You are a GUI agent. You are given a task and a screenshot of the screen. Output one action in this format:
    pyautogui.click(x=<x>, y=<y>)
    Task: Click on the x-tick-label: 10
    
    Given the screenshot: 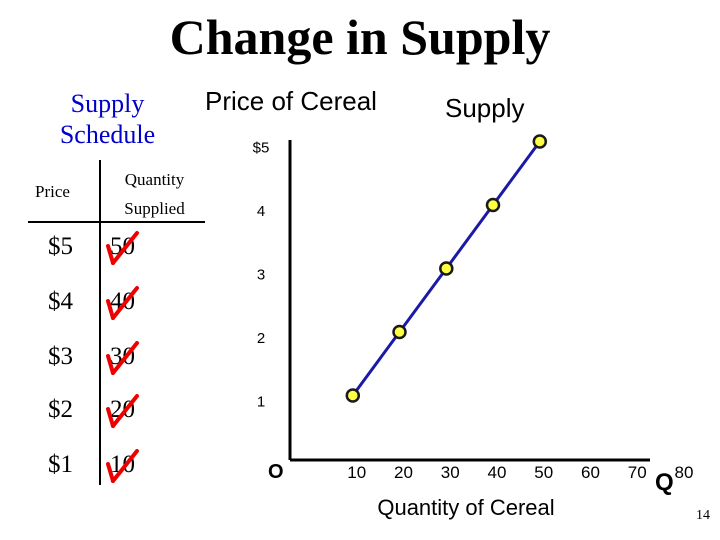 What is the action you would take?
    pyautogui.click(x=356, y=472)
    